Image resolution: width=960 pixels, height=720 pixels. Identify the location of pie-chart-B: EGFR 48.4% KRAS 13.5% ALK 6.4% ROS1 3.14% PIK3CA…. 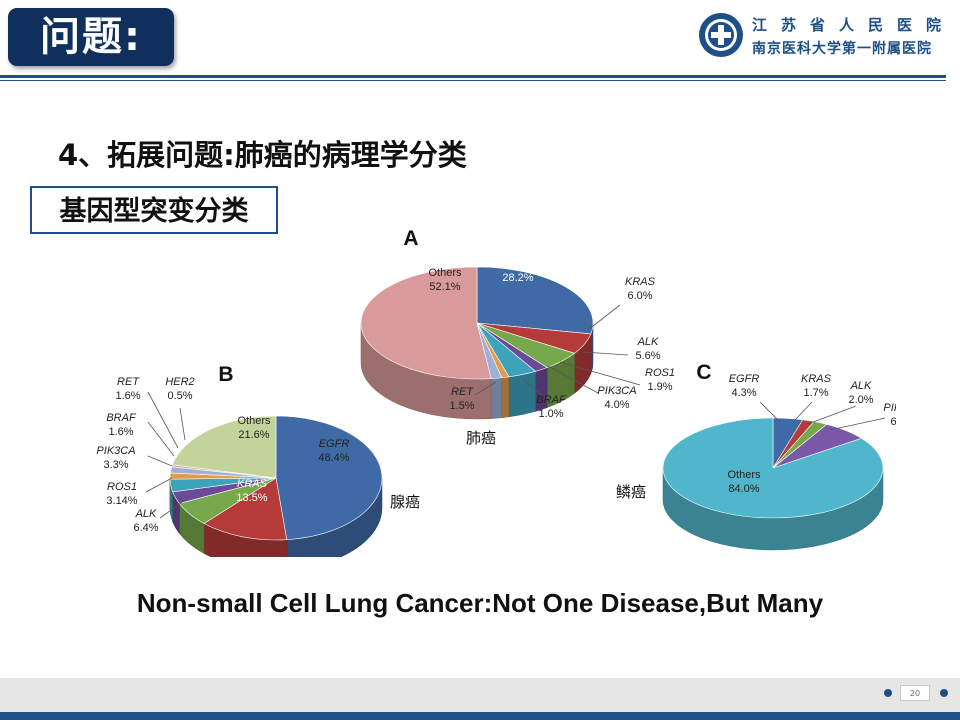
(258, 460).